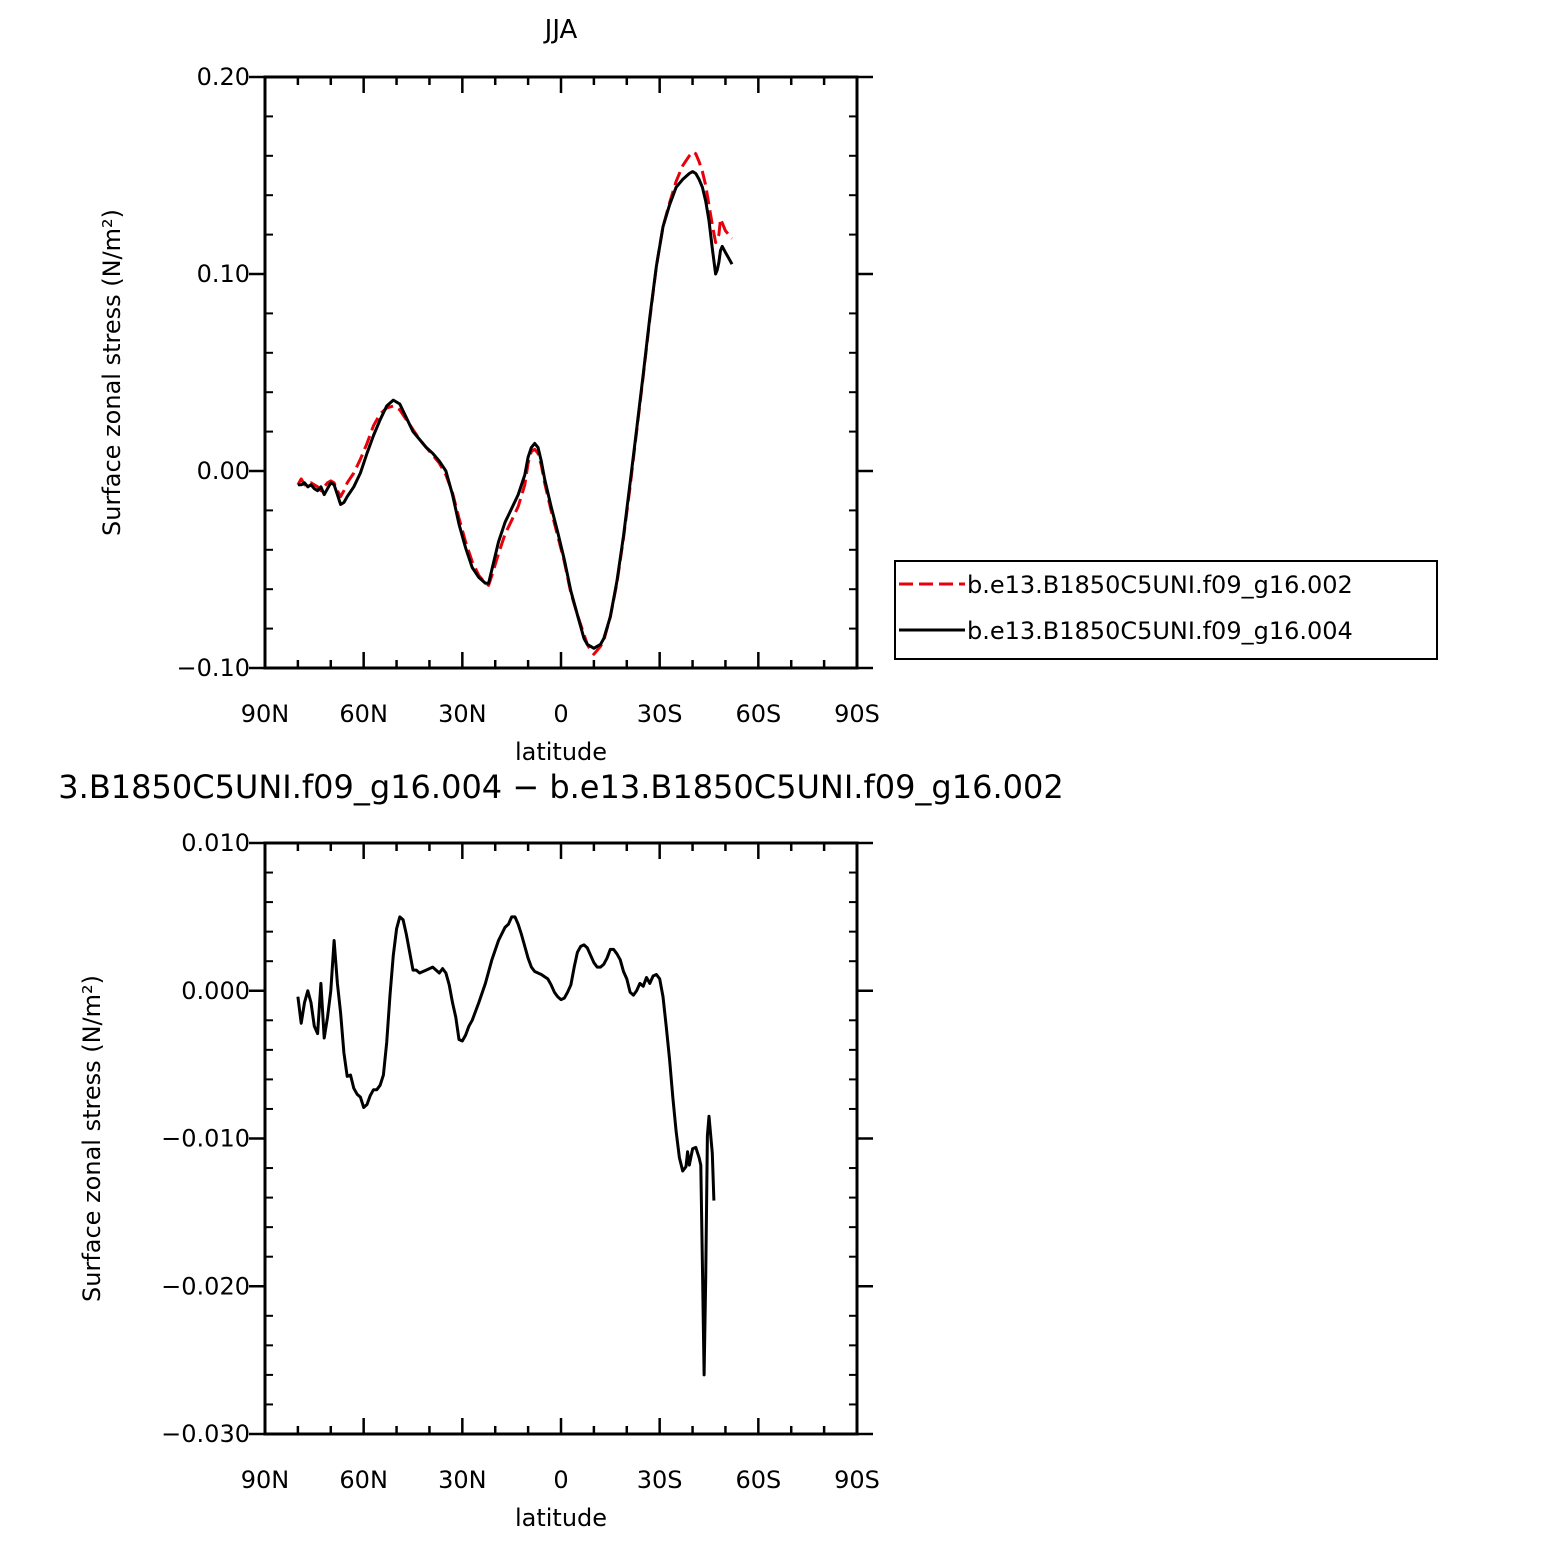 The image size is (1541, 1541). What do you see at coordinates (215, 991) in the screenshot?
I see `y-tick-label: 0.000` at bounding box center [215, 991].